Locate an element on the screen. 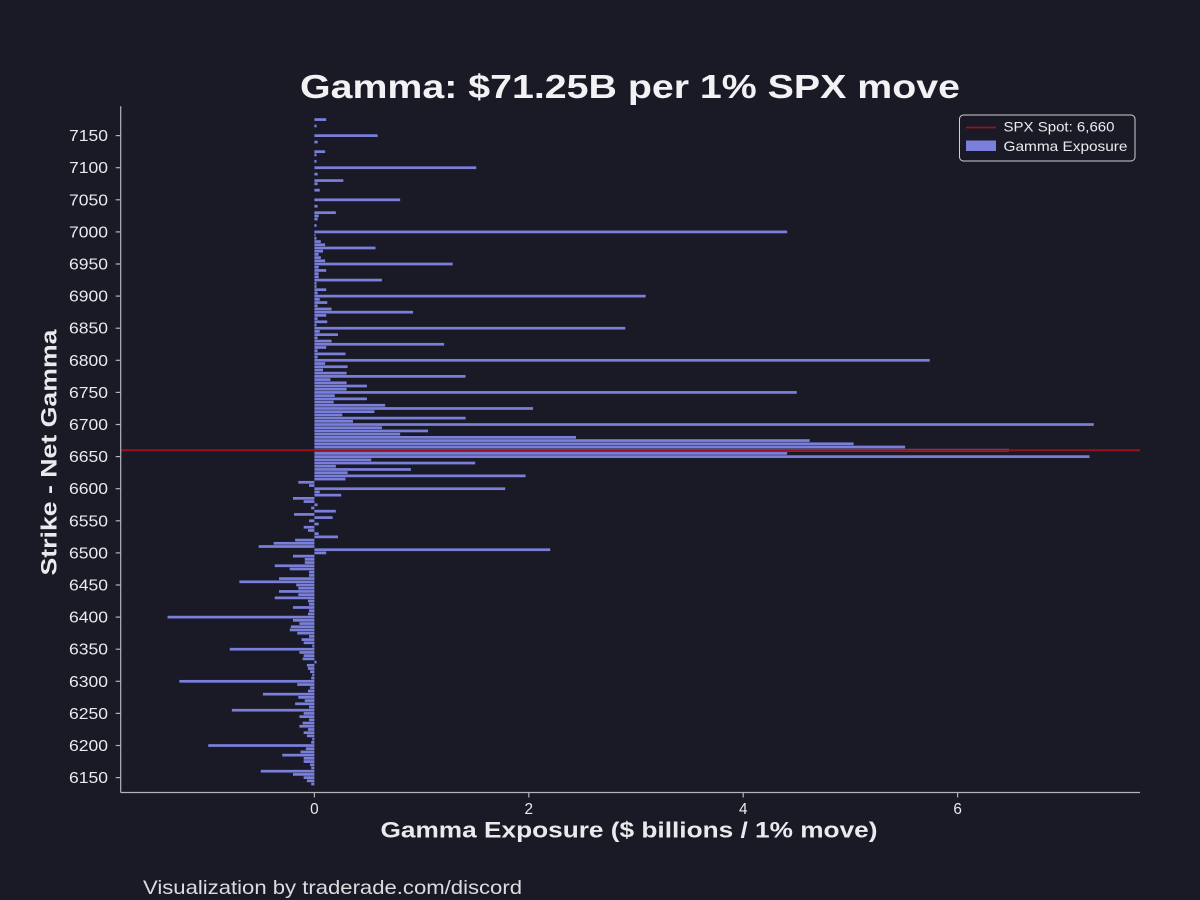 The height and width of the screenshot is (900, 1200). svg-text: 4 is located at coordinates (743, 809).